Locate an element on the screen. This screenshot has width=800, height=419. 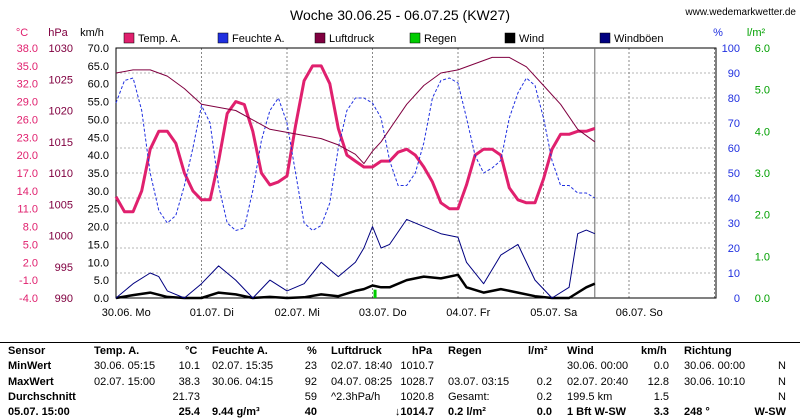
table-cell-label: MinWert is located at coordinates (30, 366).